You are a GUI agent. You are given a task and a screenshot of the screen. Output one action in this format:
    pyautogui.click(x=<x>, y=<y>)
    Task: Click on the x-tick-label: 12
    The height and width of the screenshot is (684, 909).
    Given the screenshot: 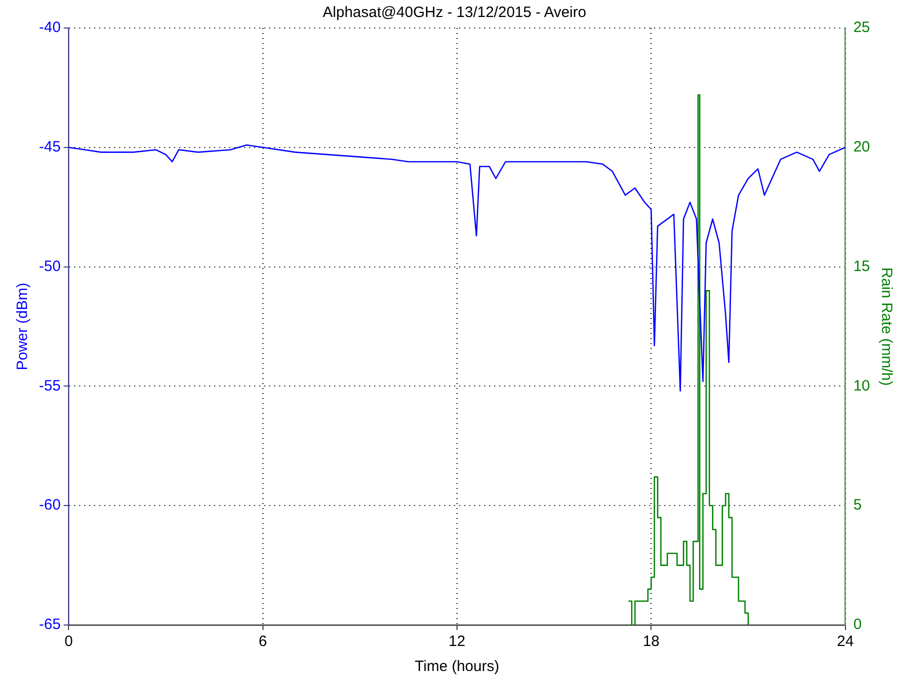 What is the action you would take?
    pyautogui.click(x=457, y=641)
    